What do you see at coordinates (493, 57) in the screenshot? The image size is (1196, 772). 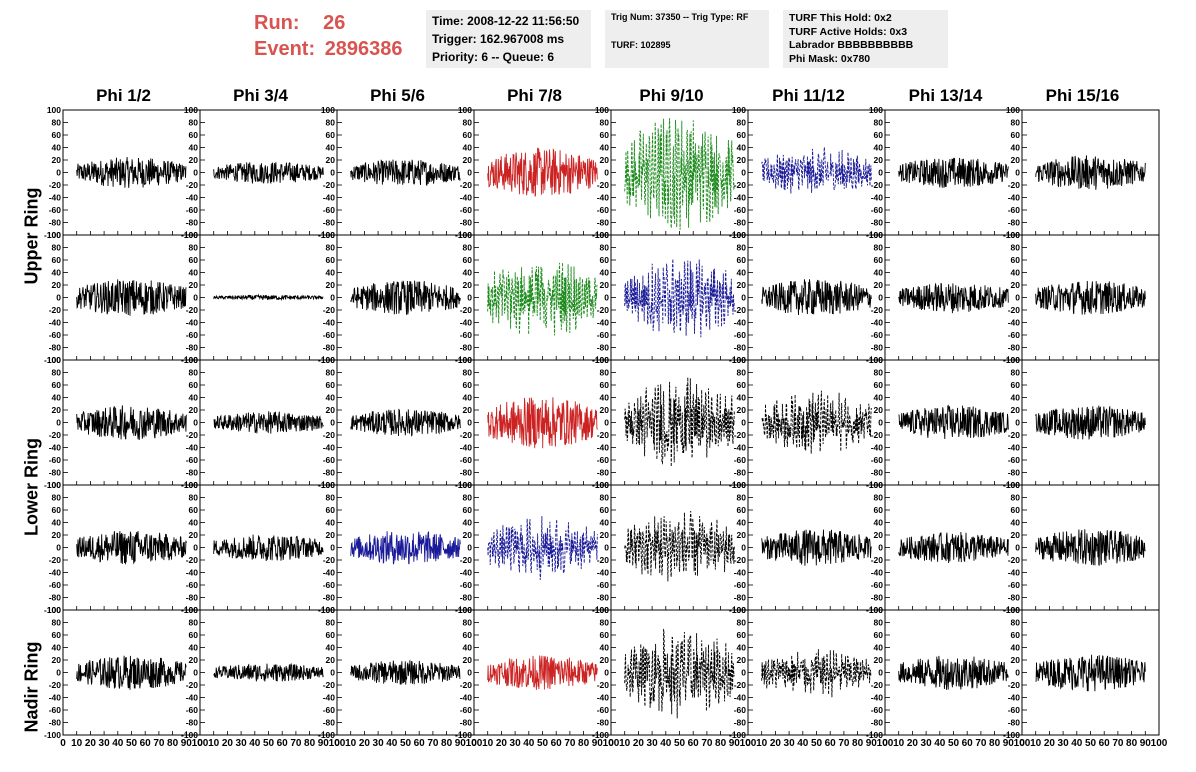 I see `priority-text: Priority: 6 -- Queue: 6` at bounding box center [493, 57].